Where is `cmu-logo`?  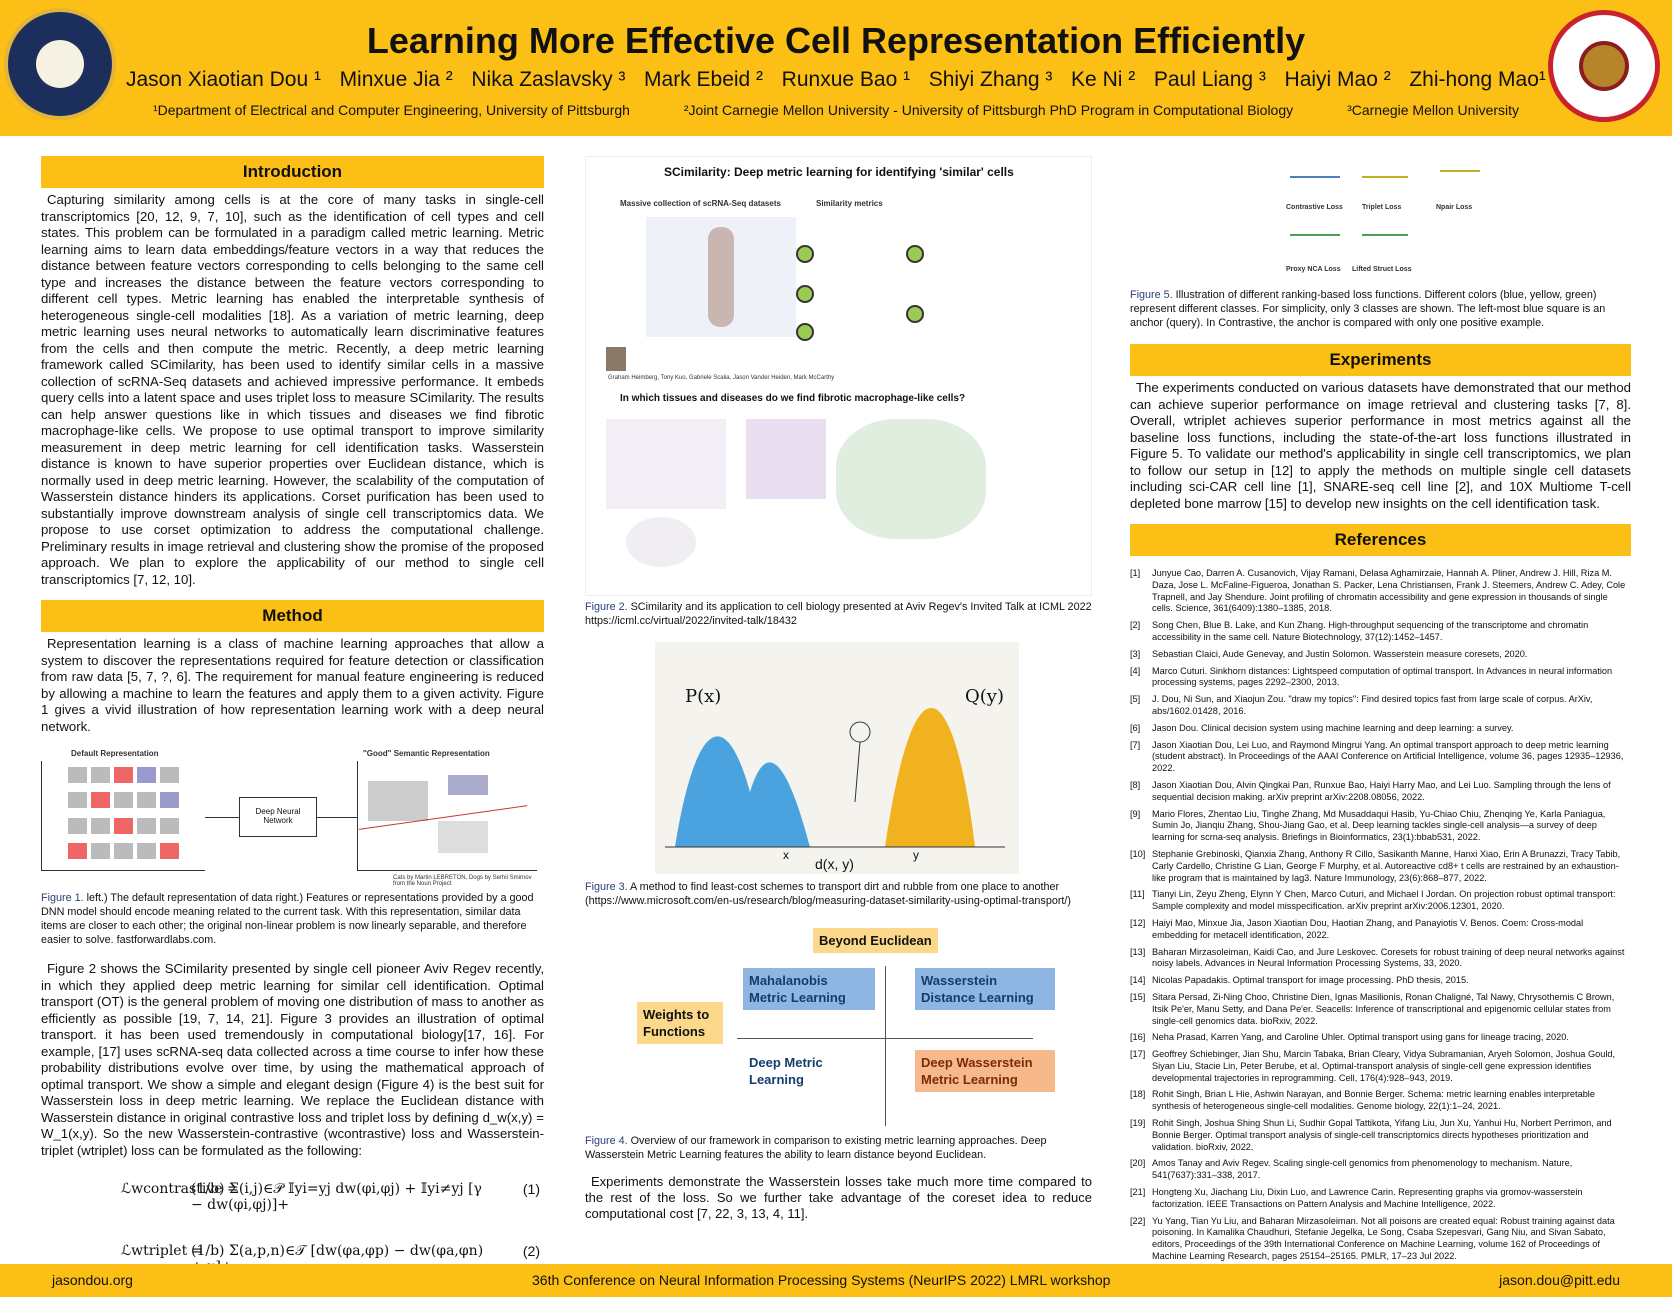
cmu-logo is located at coordinates (1604, 66).